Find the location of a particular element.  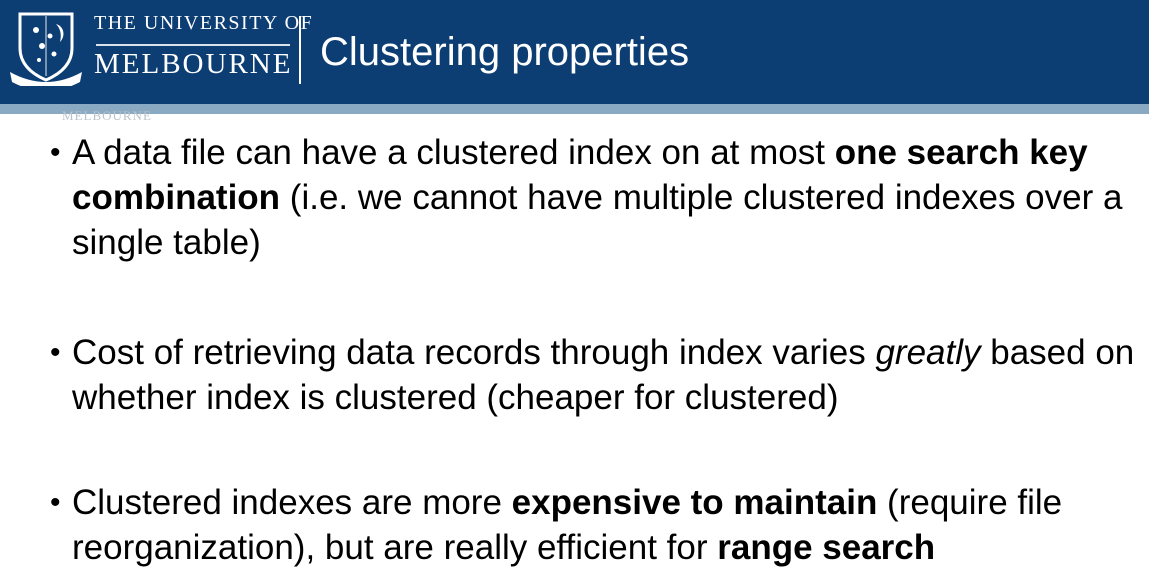

bullet-emphasis: greatly is located at coordinates (928, 352).